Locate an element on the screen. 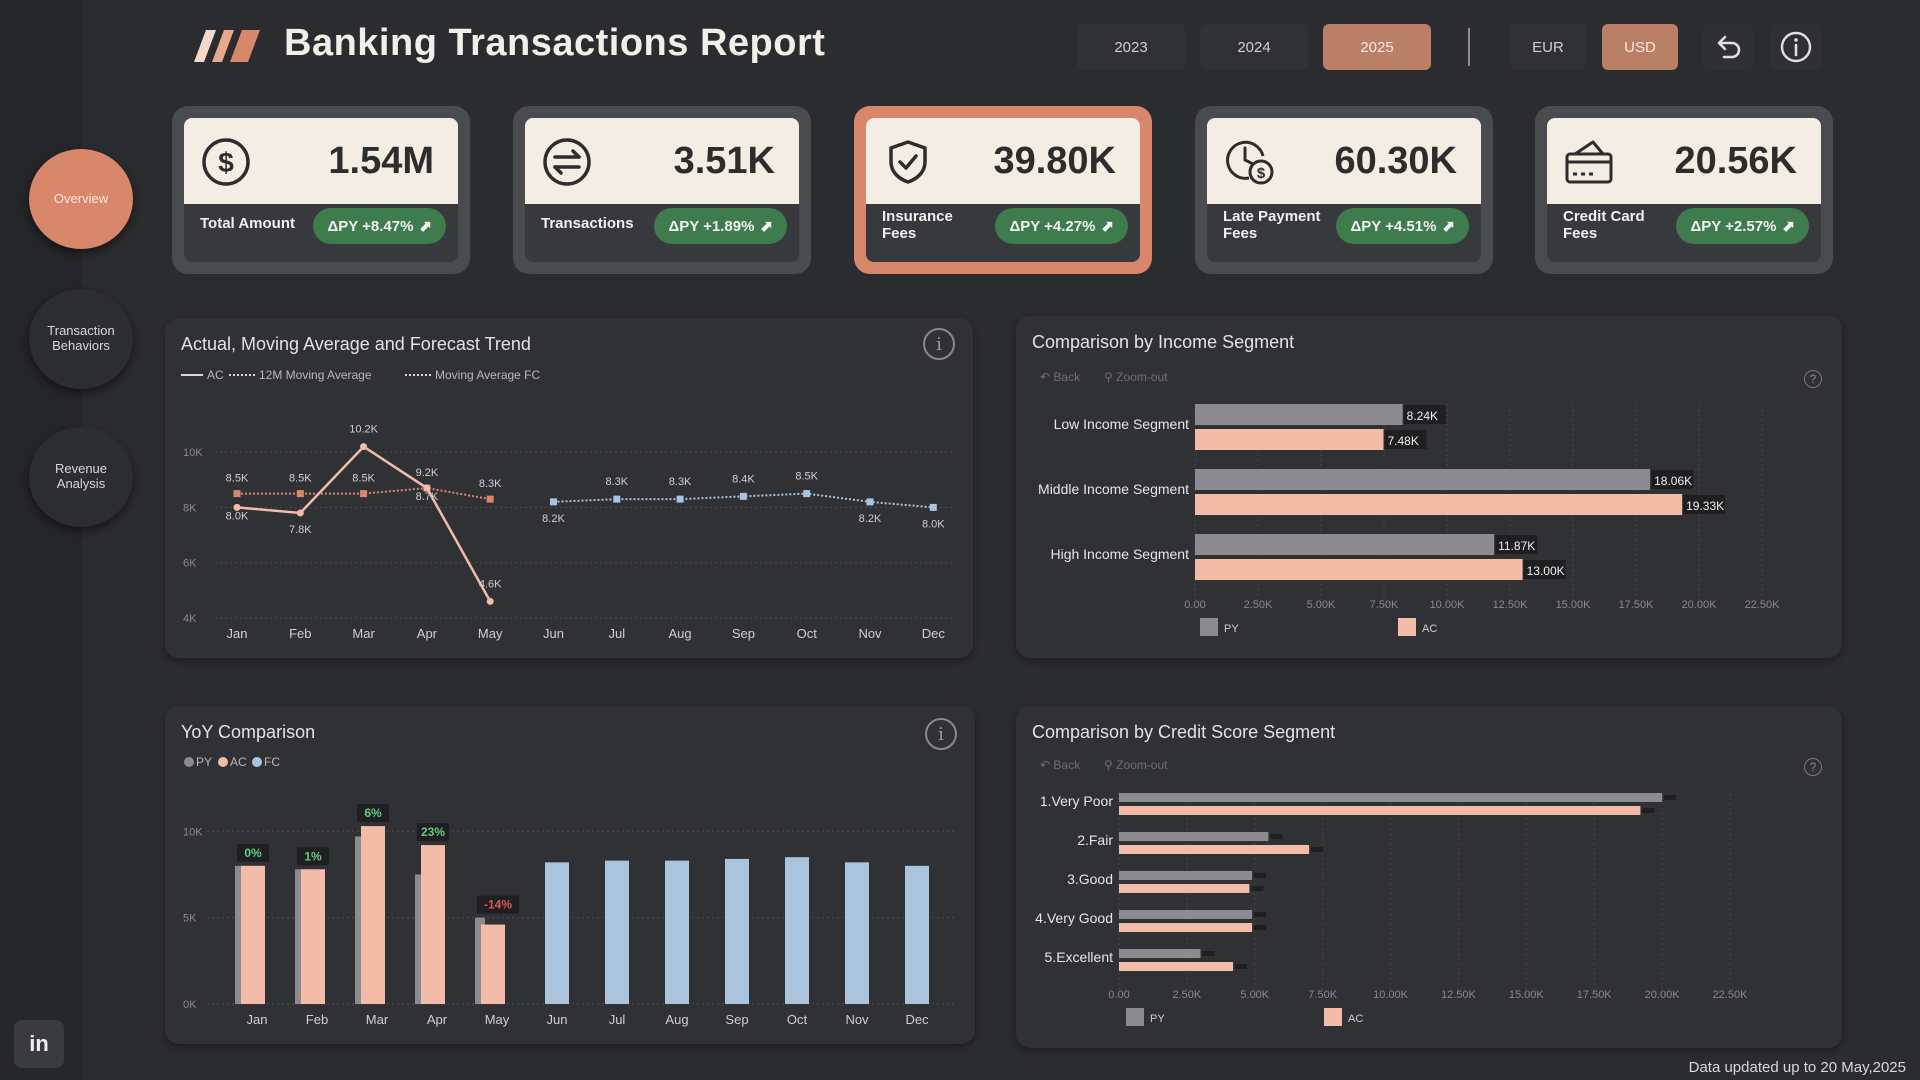 The width and height of the screenshot is (1920, 1080). info-button is located at coordinates (1796, 47).